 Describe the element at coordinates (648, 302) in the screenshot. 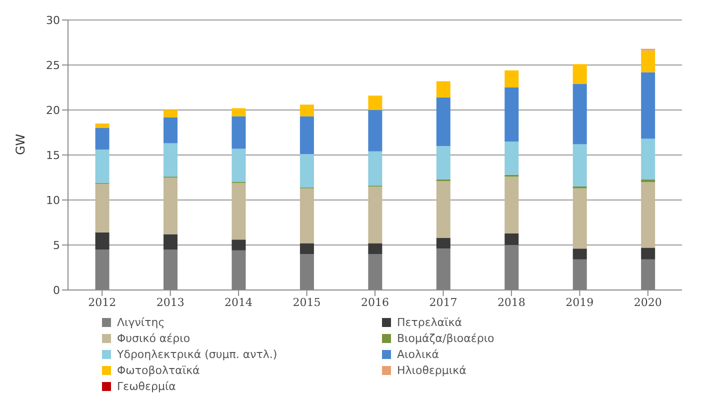

I see `x-tick-label: 2020` at that location.